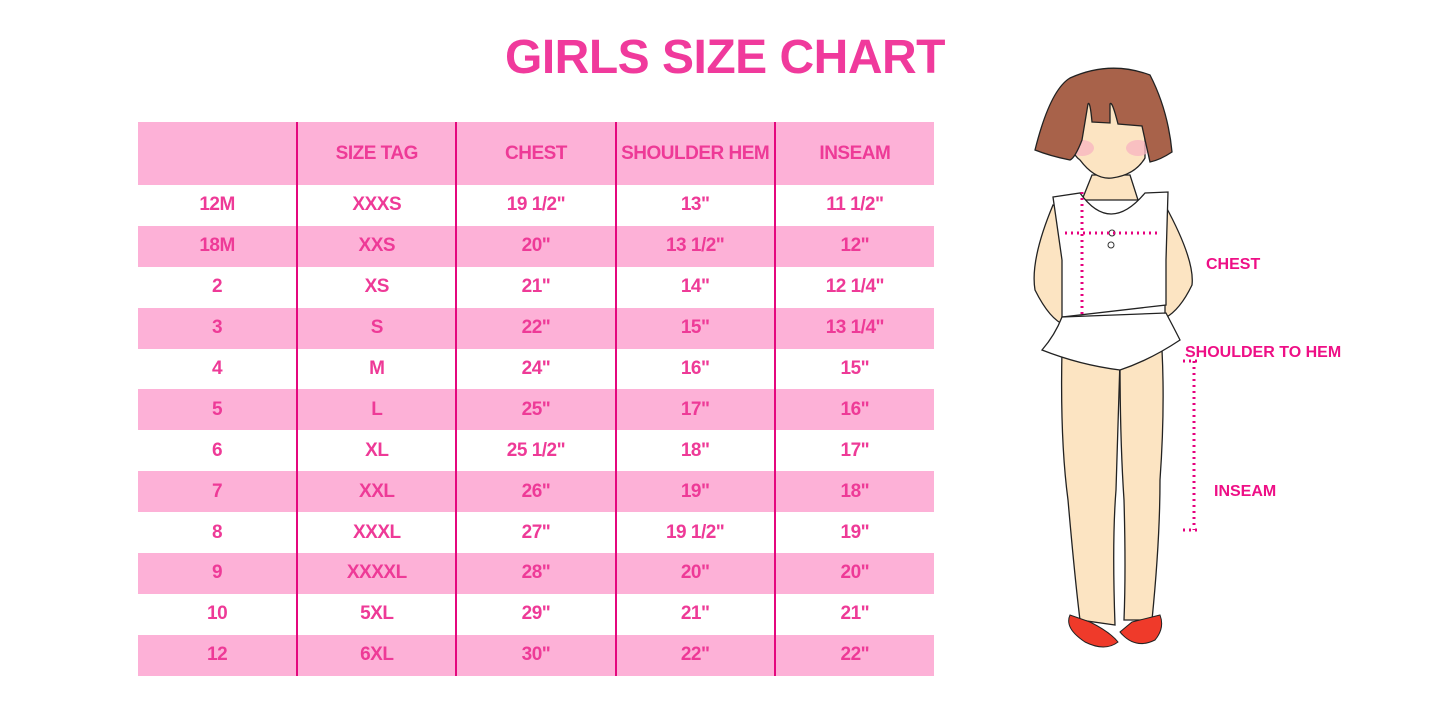  Describe the element at coordinates (218, 328) in the screenshot. I see `table-cell: 3` at that location.